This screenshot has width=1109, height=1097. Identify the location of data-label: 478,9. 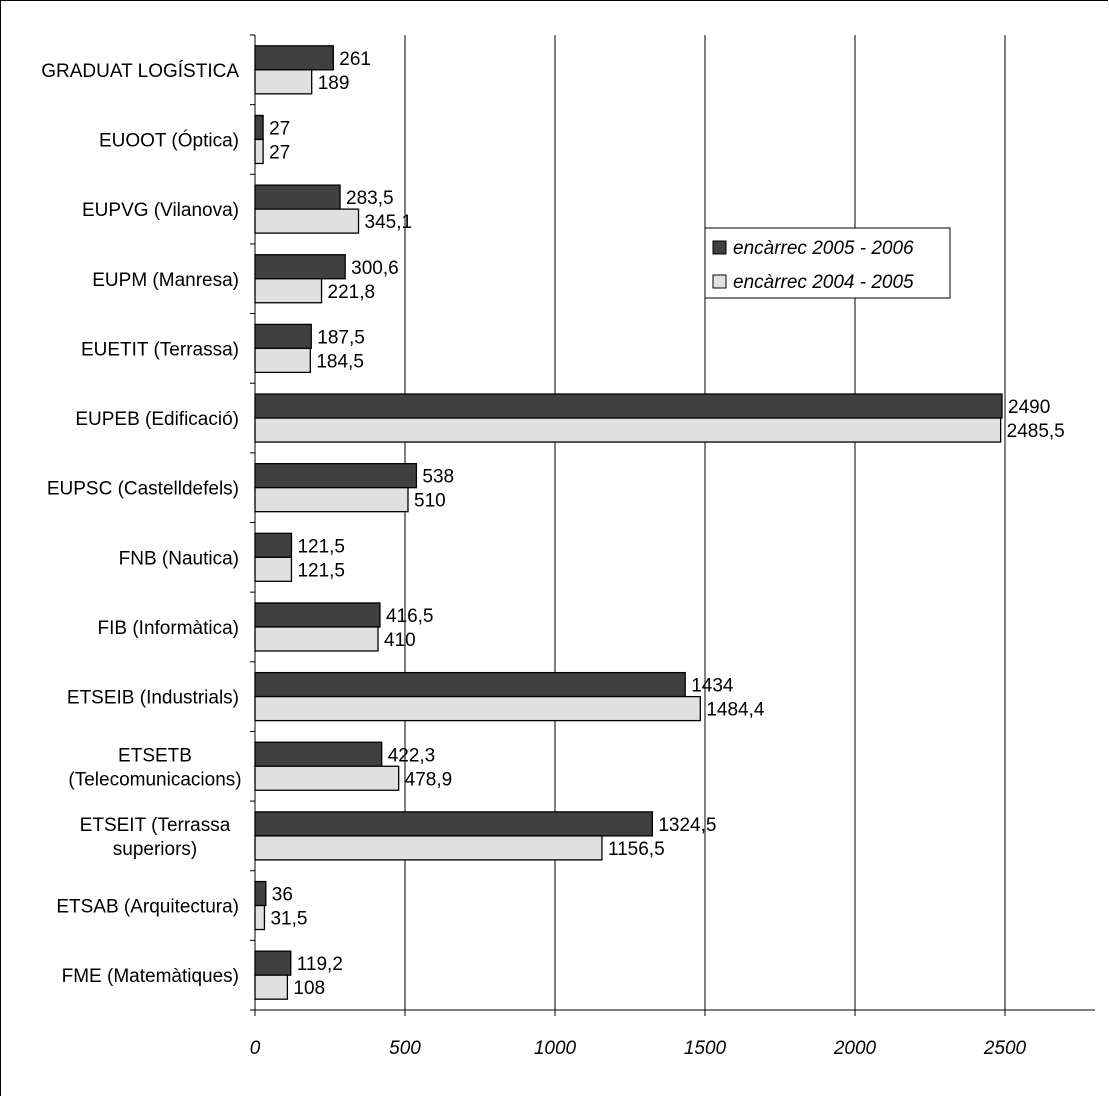
(429, 779).